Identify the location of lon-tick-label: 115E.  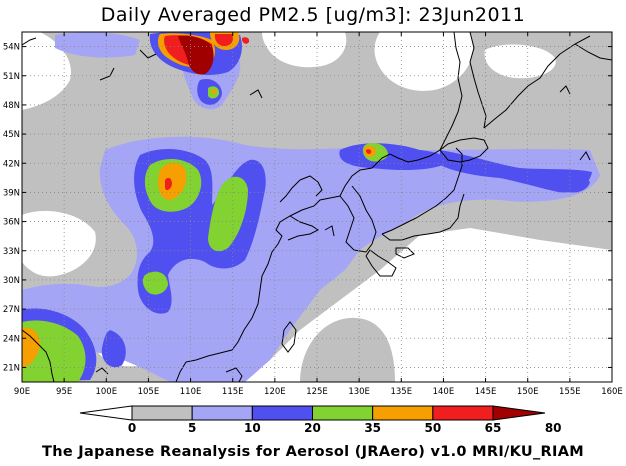
(233, 392).